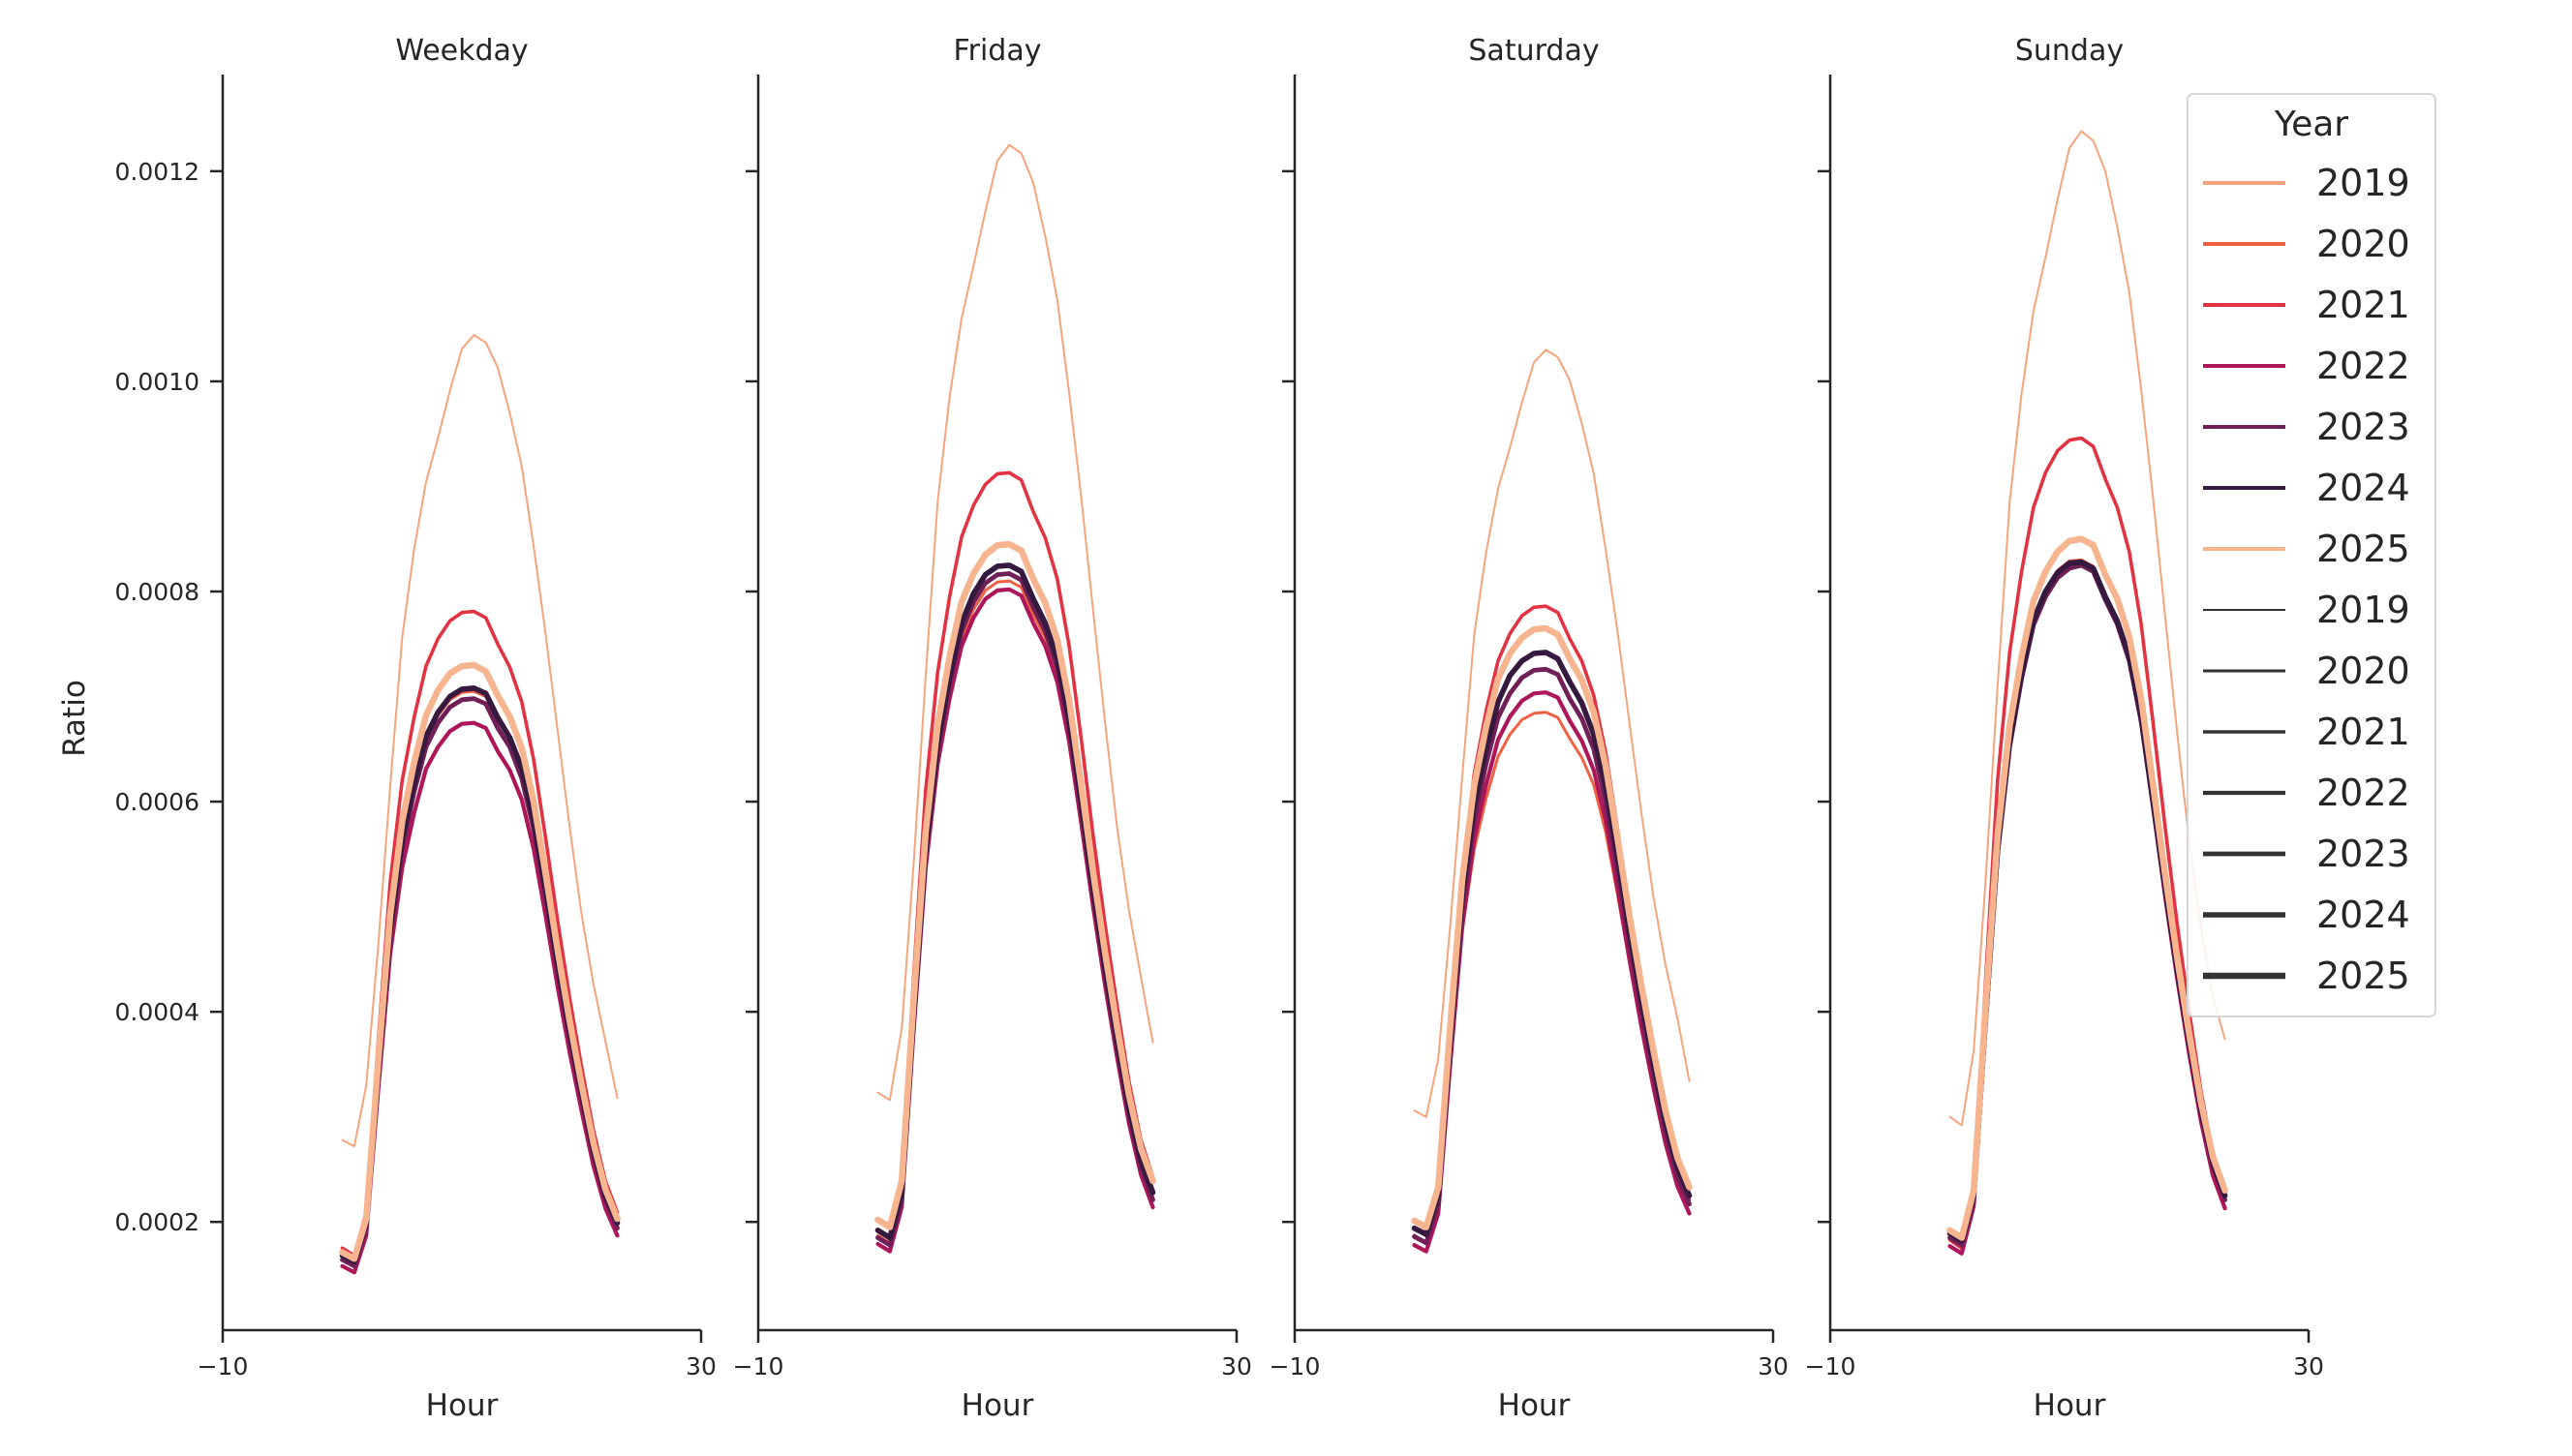  What do you see at coordinates (2069, 51) in the screenshot?
I see `panel-title: Sunday` at bounding box center [2069, 51].